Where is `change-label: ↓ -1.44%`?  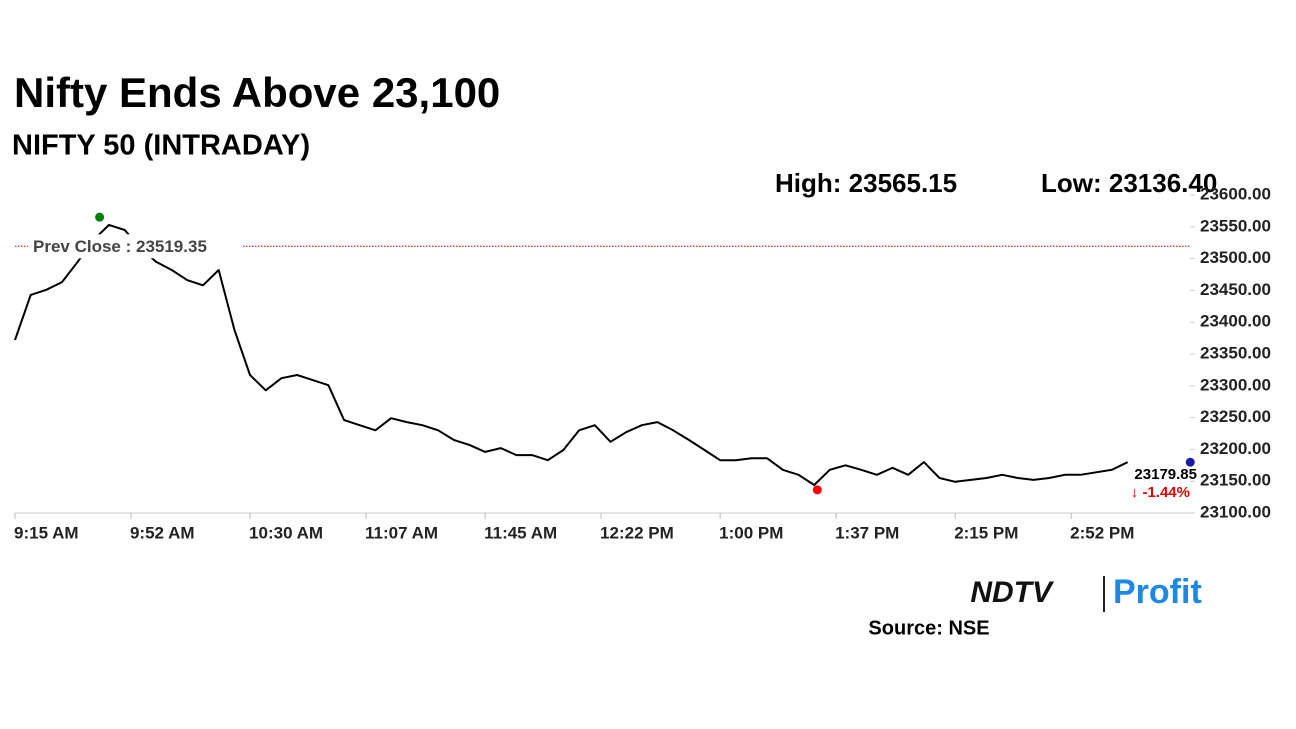
change-label: ↓ -1.44% is located at coordinates (1160, 492).